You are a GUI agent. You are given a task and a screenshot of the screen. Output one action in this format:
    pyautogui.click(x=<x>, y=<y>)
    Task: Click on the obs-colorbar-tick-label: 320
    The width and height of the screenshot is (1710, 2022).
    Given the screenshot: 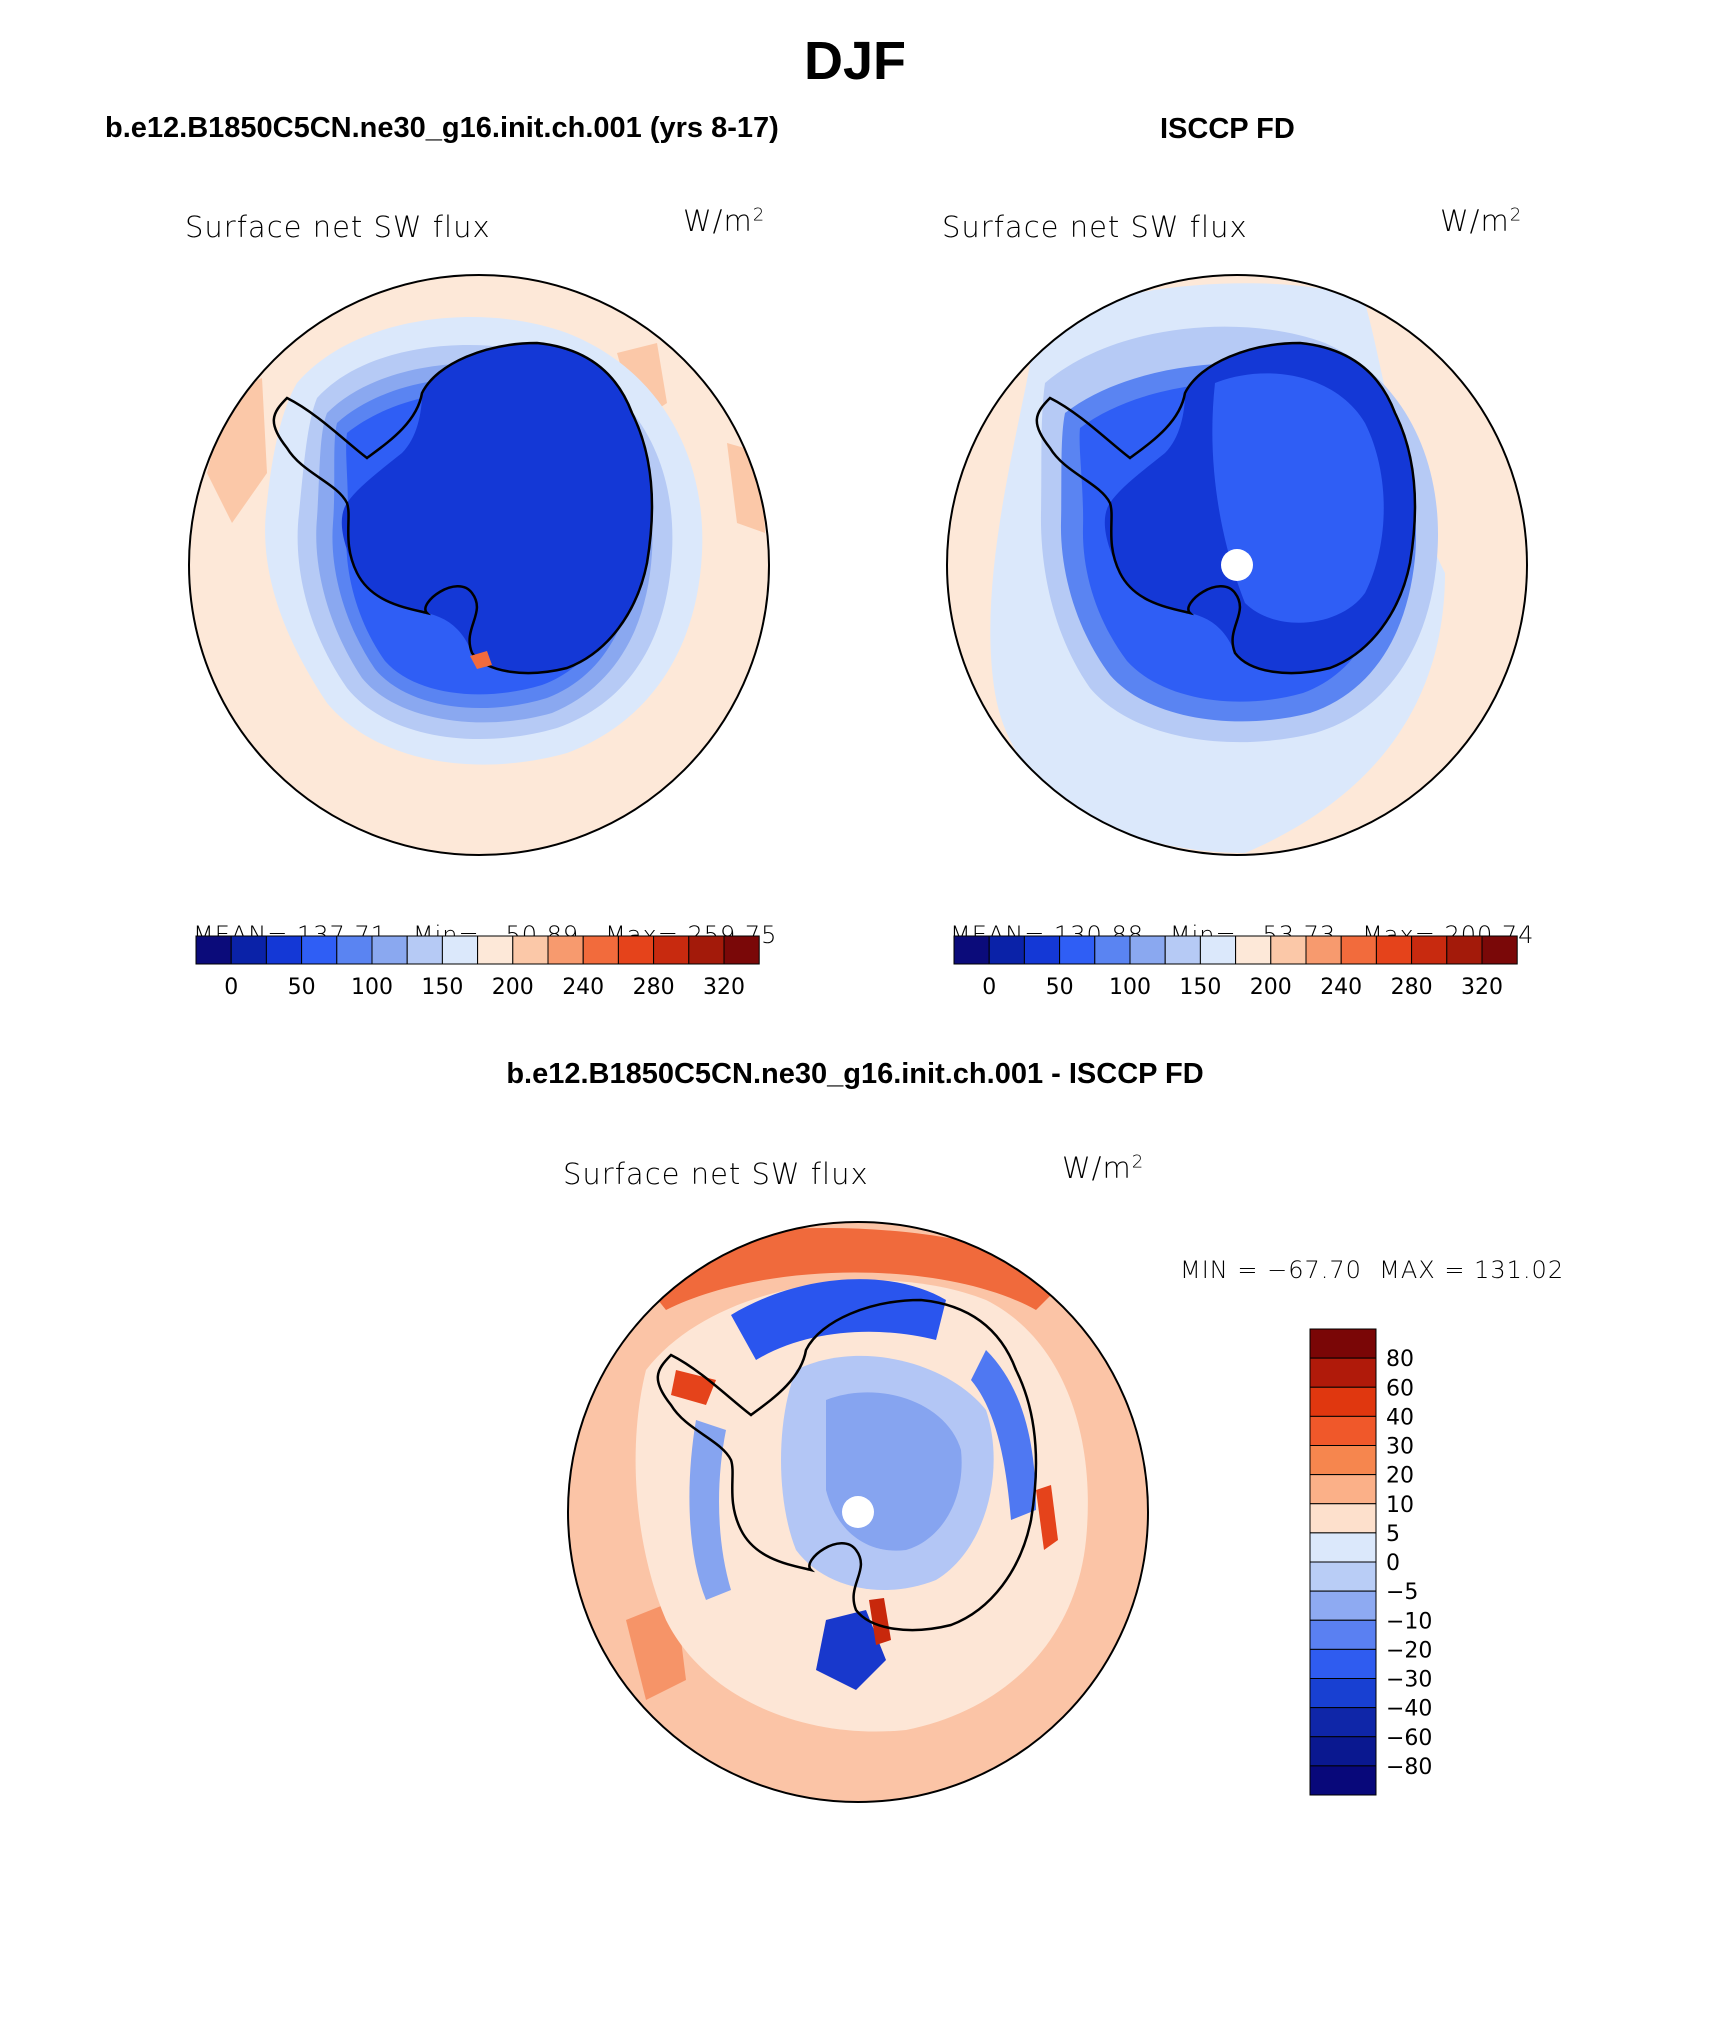 What is the action you would take?
    pyautogui.click(x=1482, y=987)
    